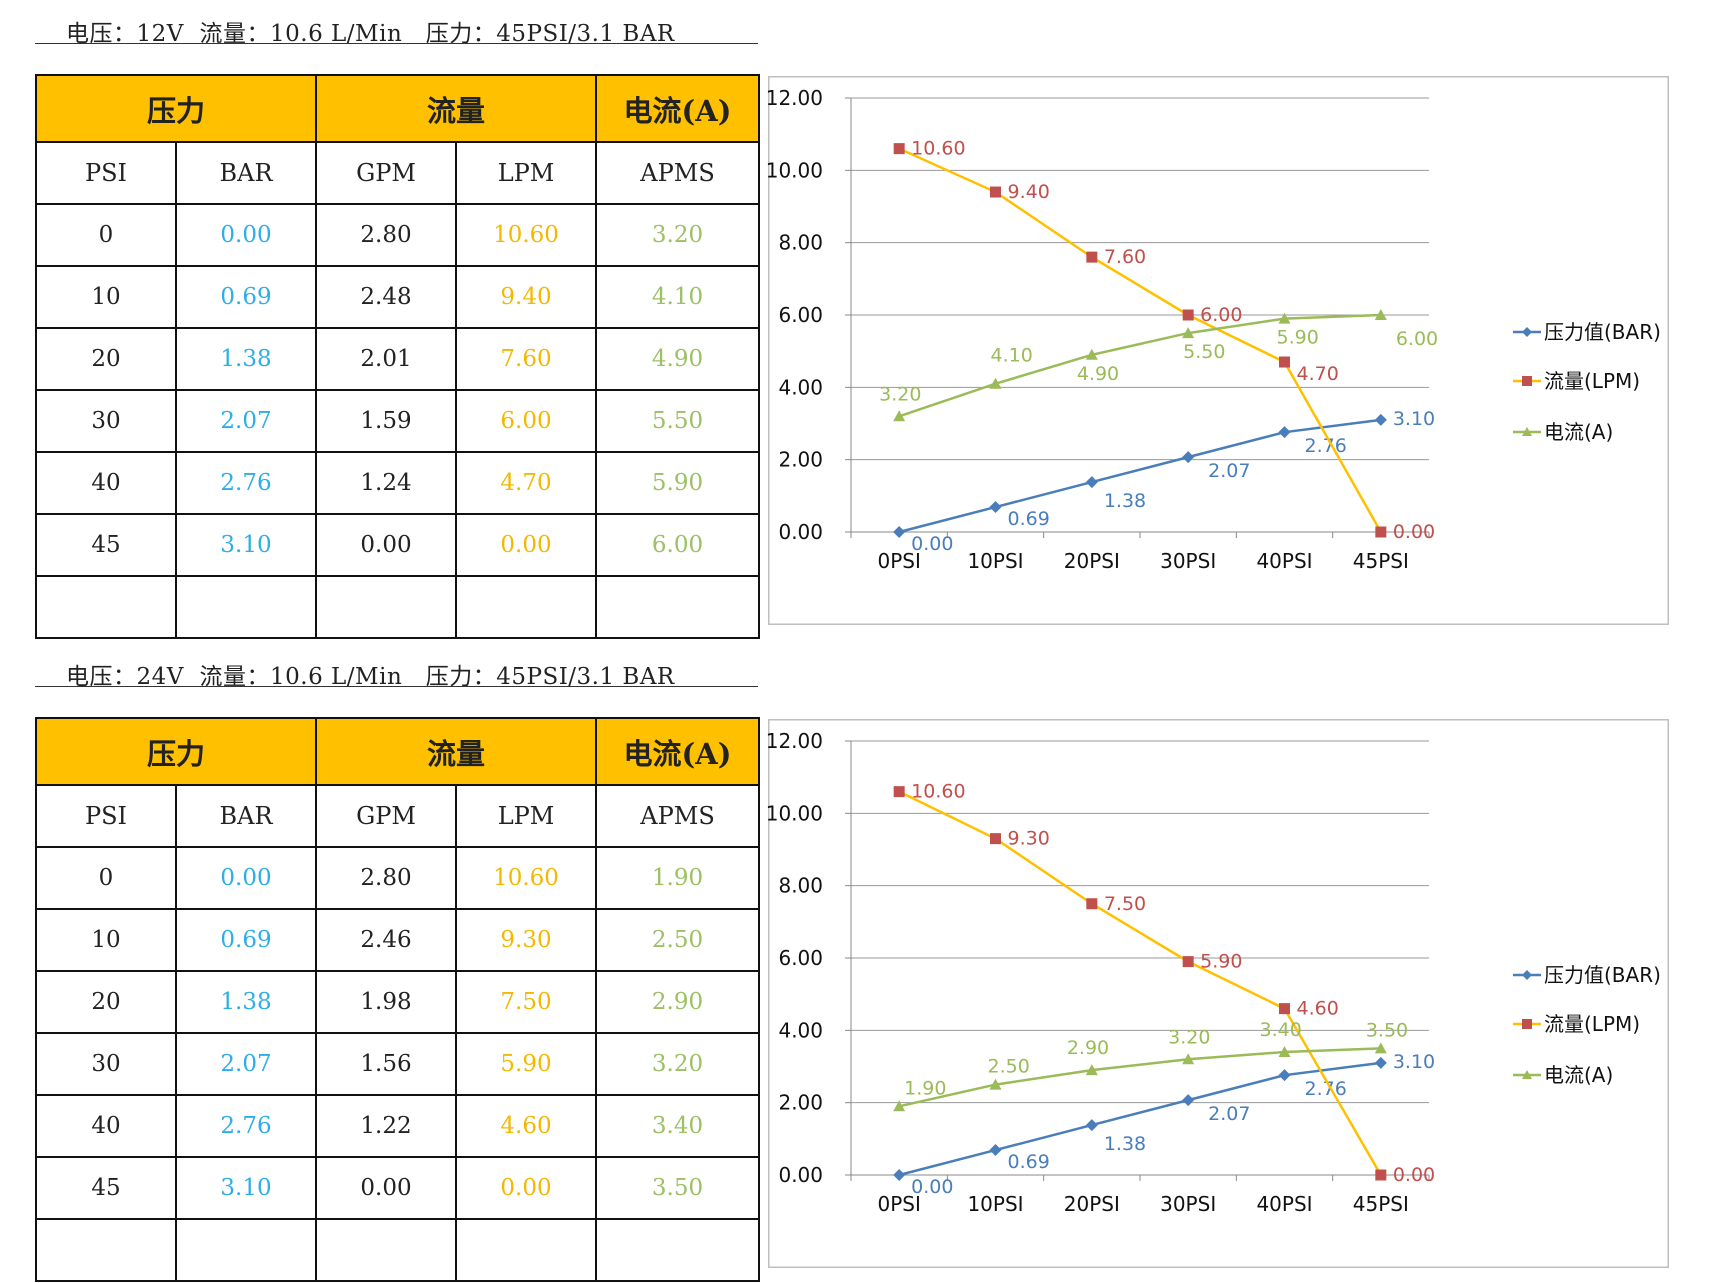 The width and height of the screenshot is (1710, 1283). What do you see at coordinates (386, 359) in the screenshot?
I see `cell-gpm: 2.01` at bounding box center [386, 359].